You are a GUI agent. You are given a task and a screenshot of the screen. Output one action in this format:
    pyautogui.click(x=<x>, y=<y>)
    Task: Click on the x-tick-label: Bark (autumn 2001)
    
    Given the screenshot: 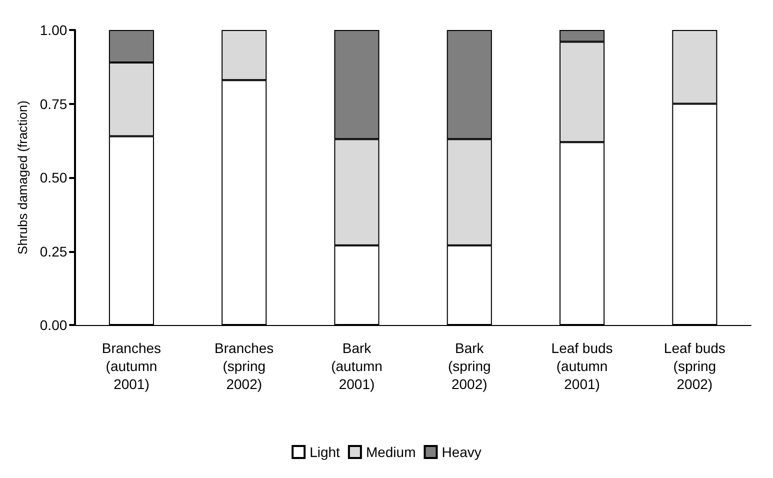 What is the action you would take?
    pyautogui.click(x=356, y=366)
    